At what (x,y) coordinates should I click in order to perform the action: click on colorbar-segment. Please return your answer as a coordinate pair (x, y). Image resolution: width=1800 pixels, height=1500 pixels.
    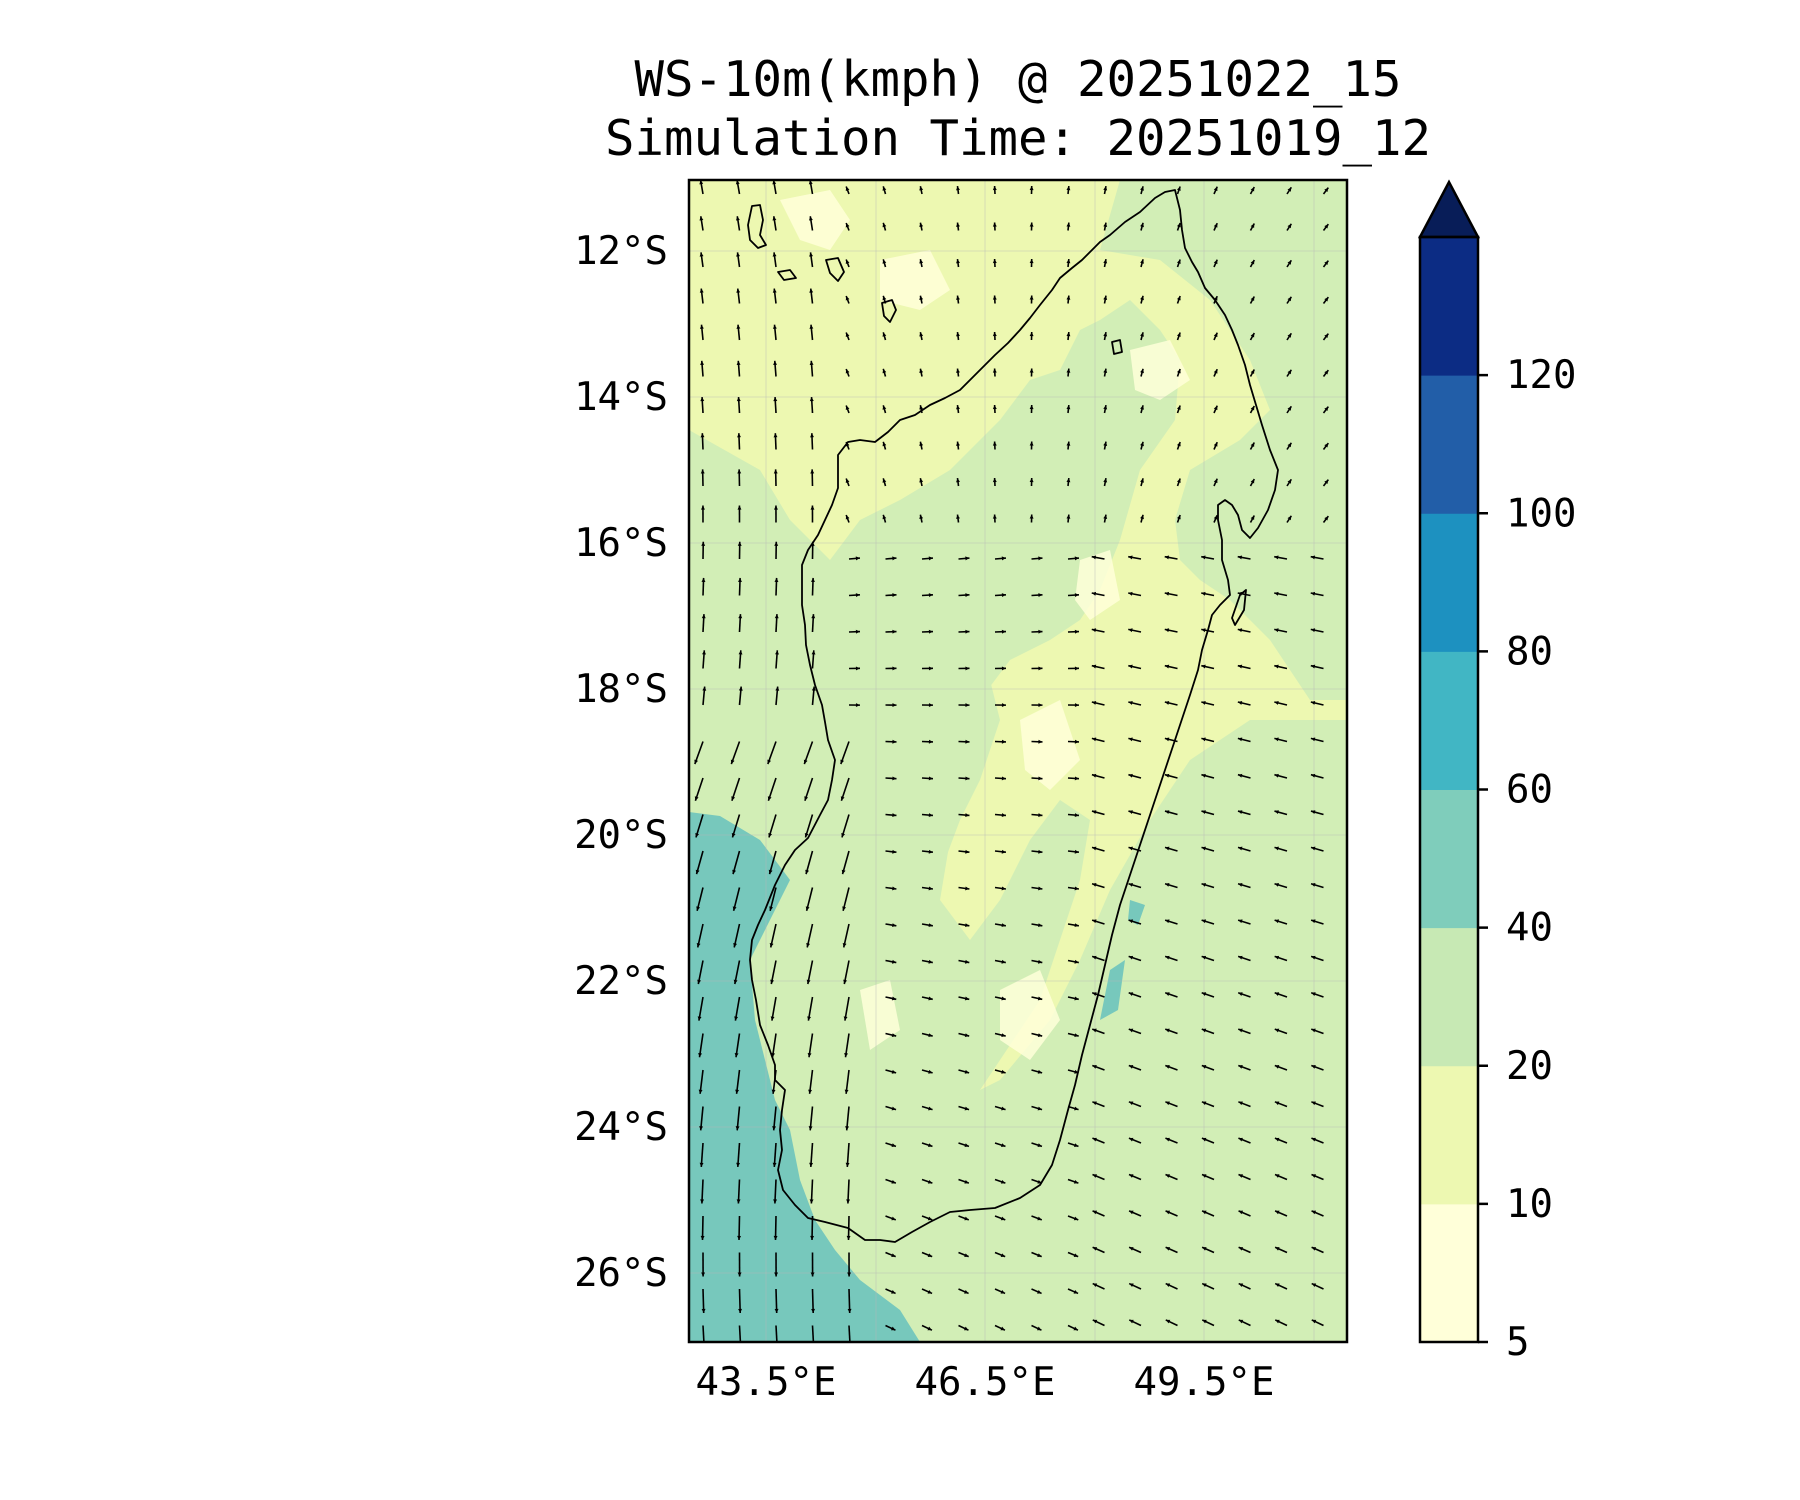
    Looking at the image, I should click on (1449, 582).